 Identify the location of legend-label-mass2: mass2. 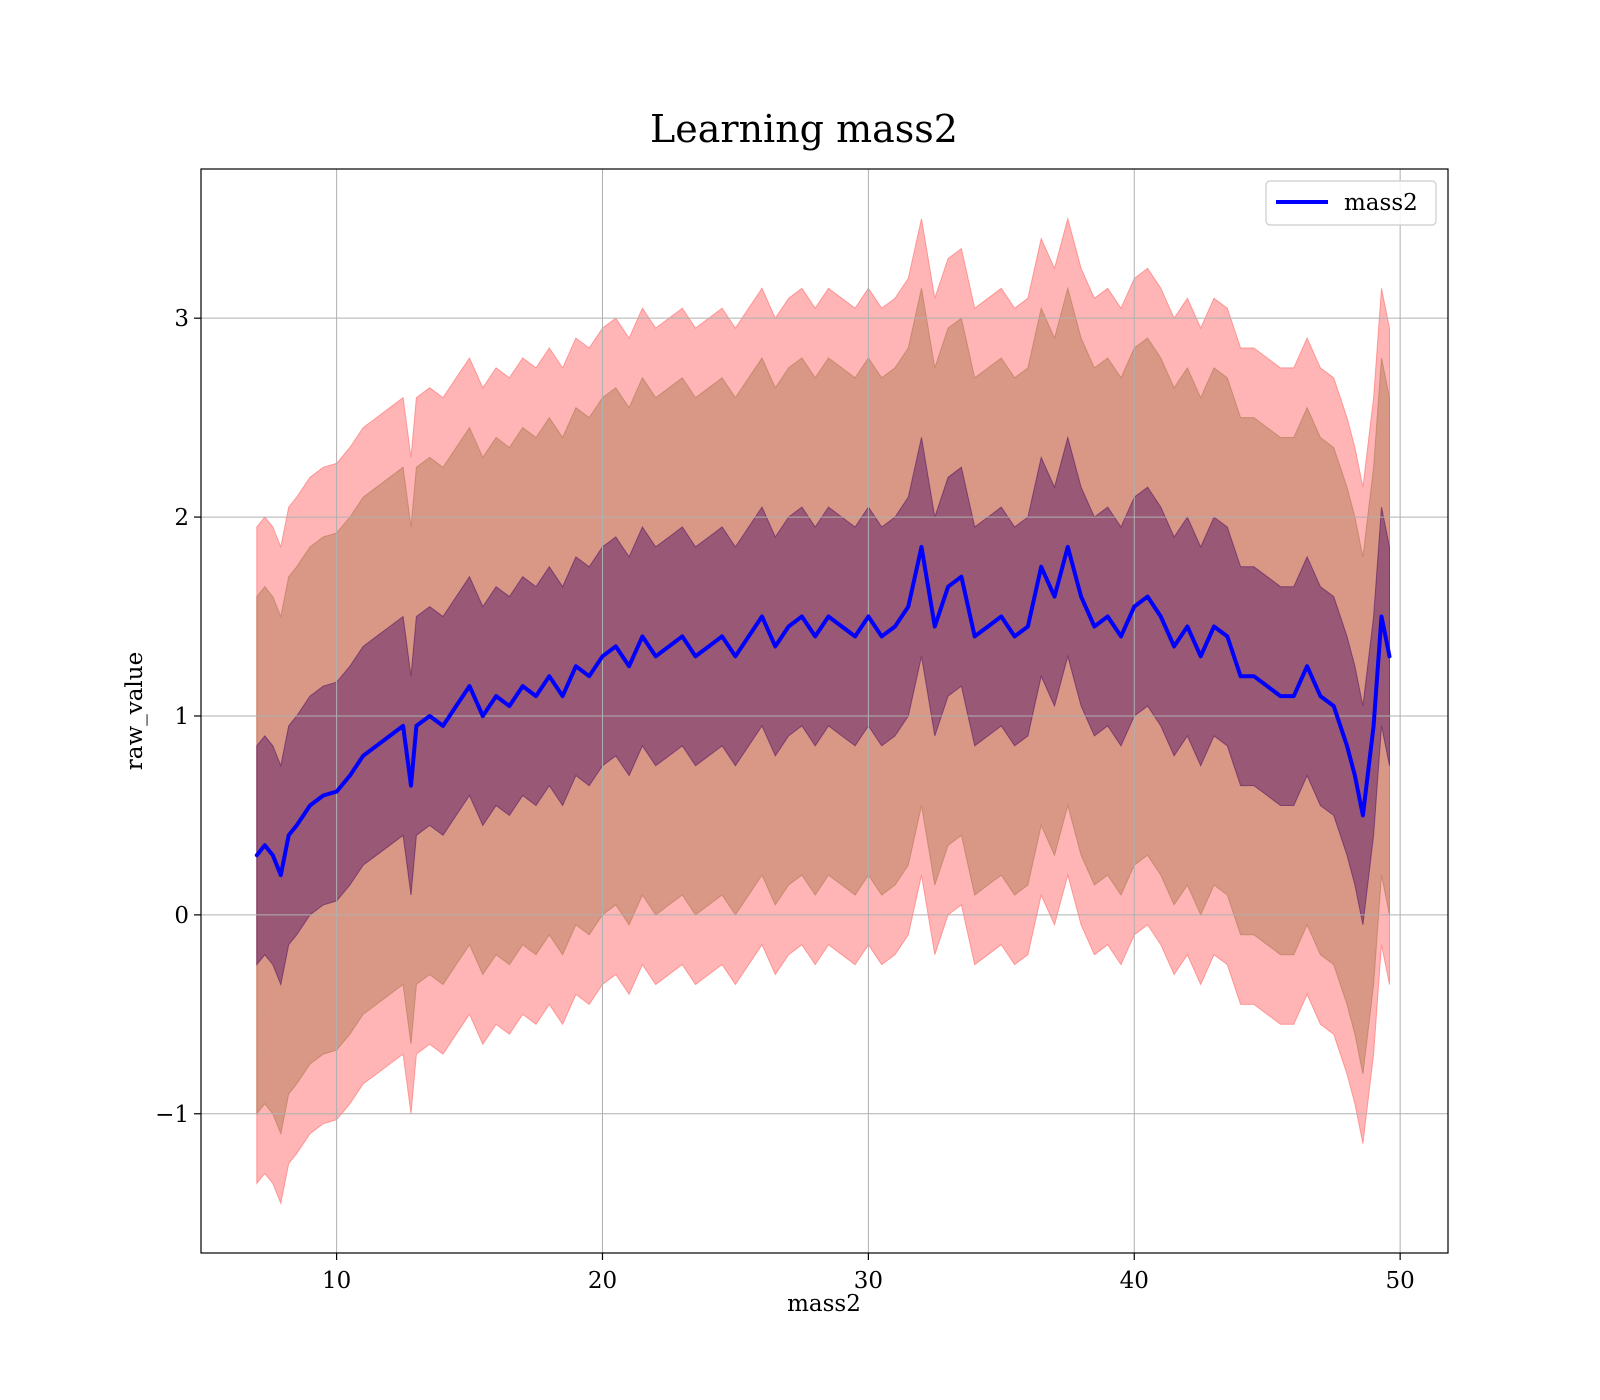
(1381, 203).